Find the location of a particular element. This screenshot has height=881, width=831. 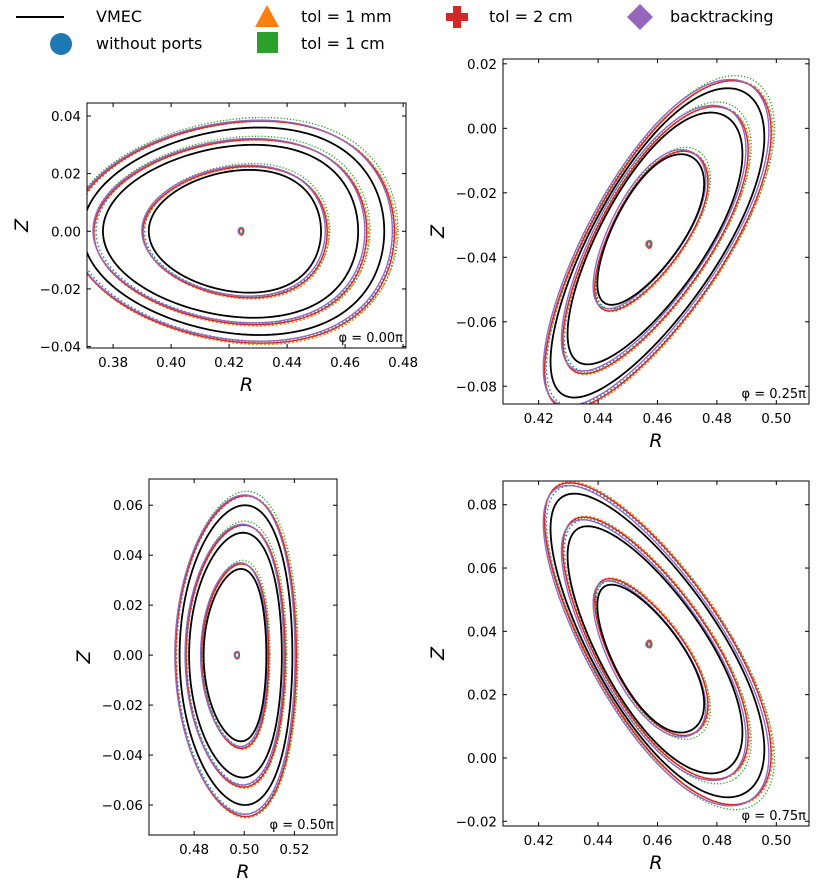

series-tol-1-mm is located at coordinates (242, 233).